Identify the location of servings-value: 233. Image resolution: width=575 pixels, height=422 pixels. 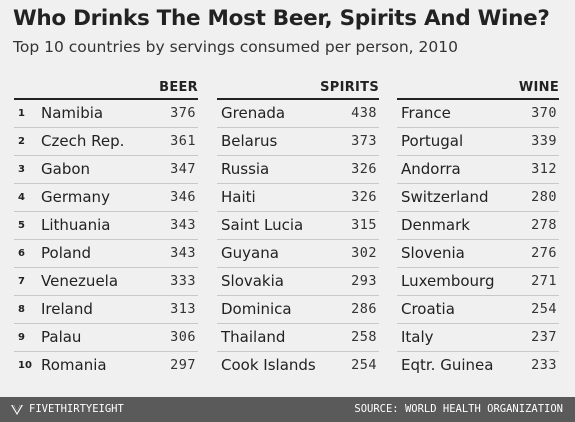
(544, 365).